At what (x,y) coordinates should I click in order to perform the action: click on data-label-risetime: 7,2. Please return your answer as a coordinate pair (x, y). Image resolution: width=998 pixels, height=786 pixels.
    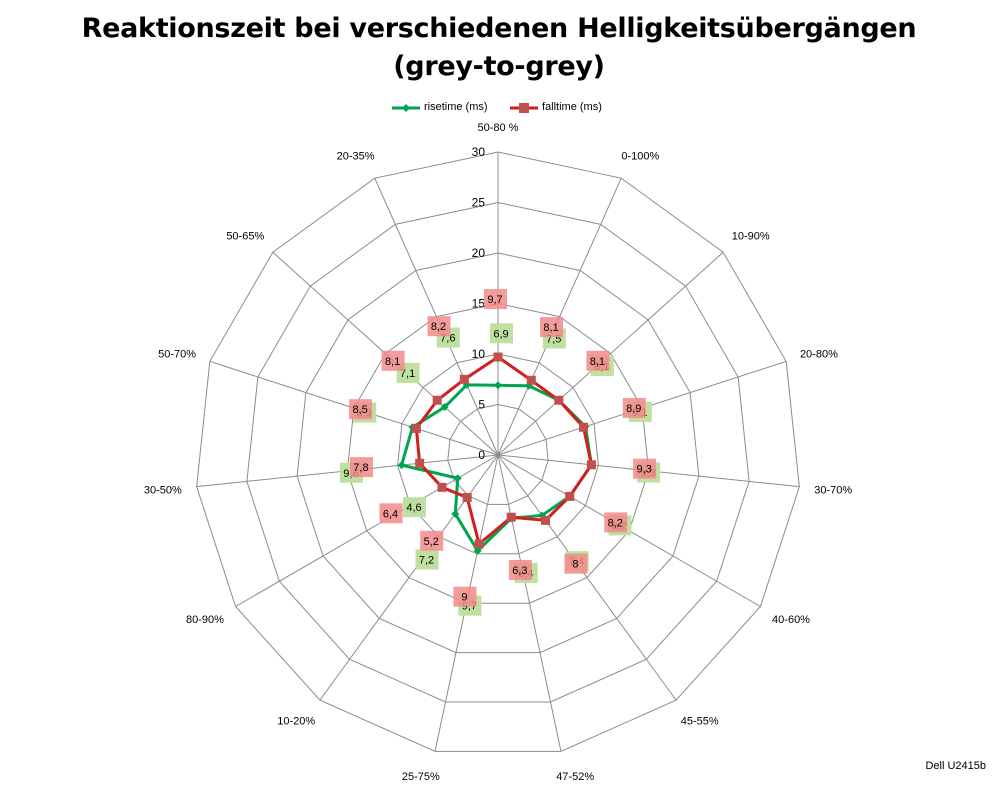
    Looking at the image, I should click on (426, 561).